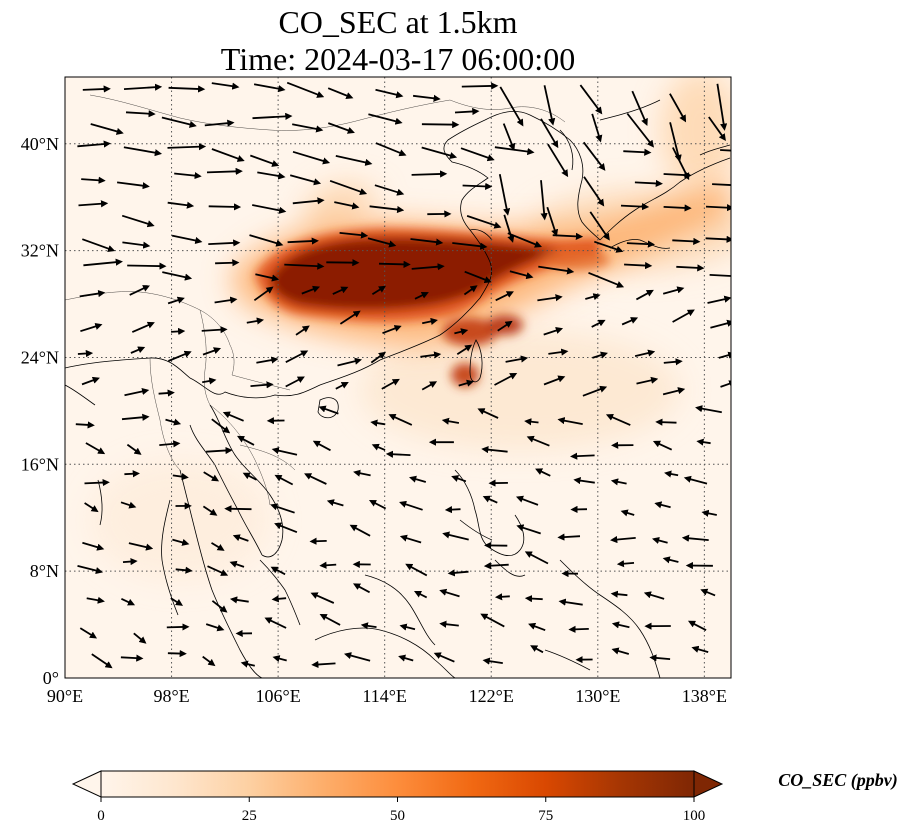 This screenshot has height=836, width=916. What do you see at coordinates (101, 816) in the screenshot?
I see `colorbar-tick-label: 0` at bounding box center [101, 816].